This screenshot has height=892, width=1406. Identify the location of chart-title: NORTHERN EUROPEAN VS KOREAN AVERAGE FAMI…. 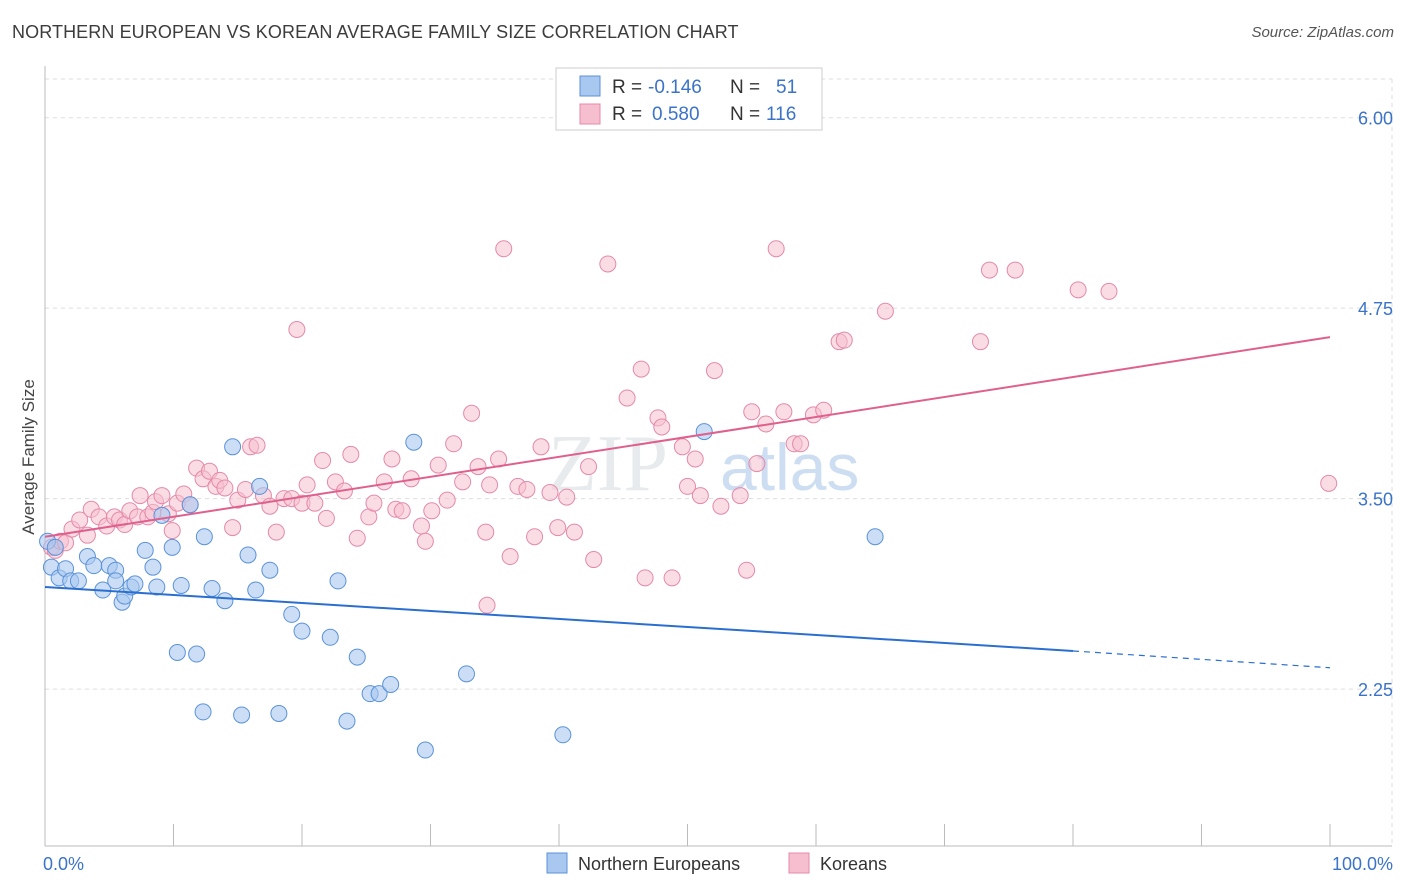
(375, 32).